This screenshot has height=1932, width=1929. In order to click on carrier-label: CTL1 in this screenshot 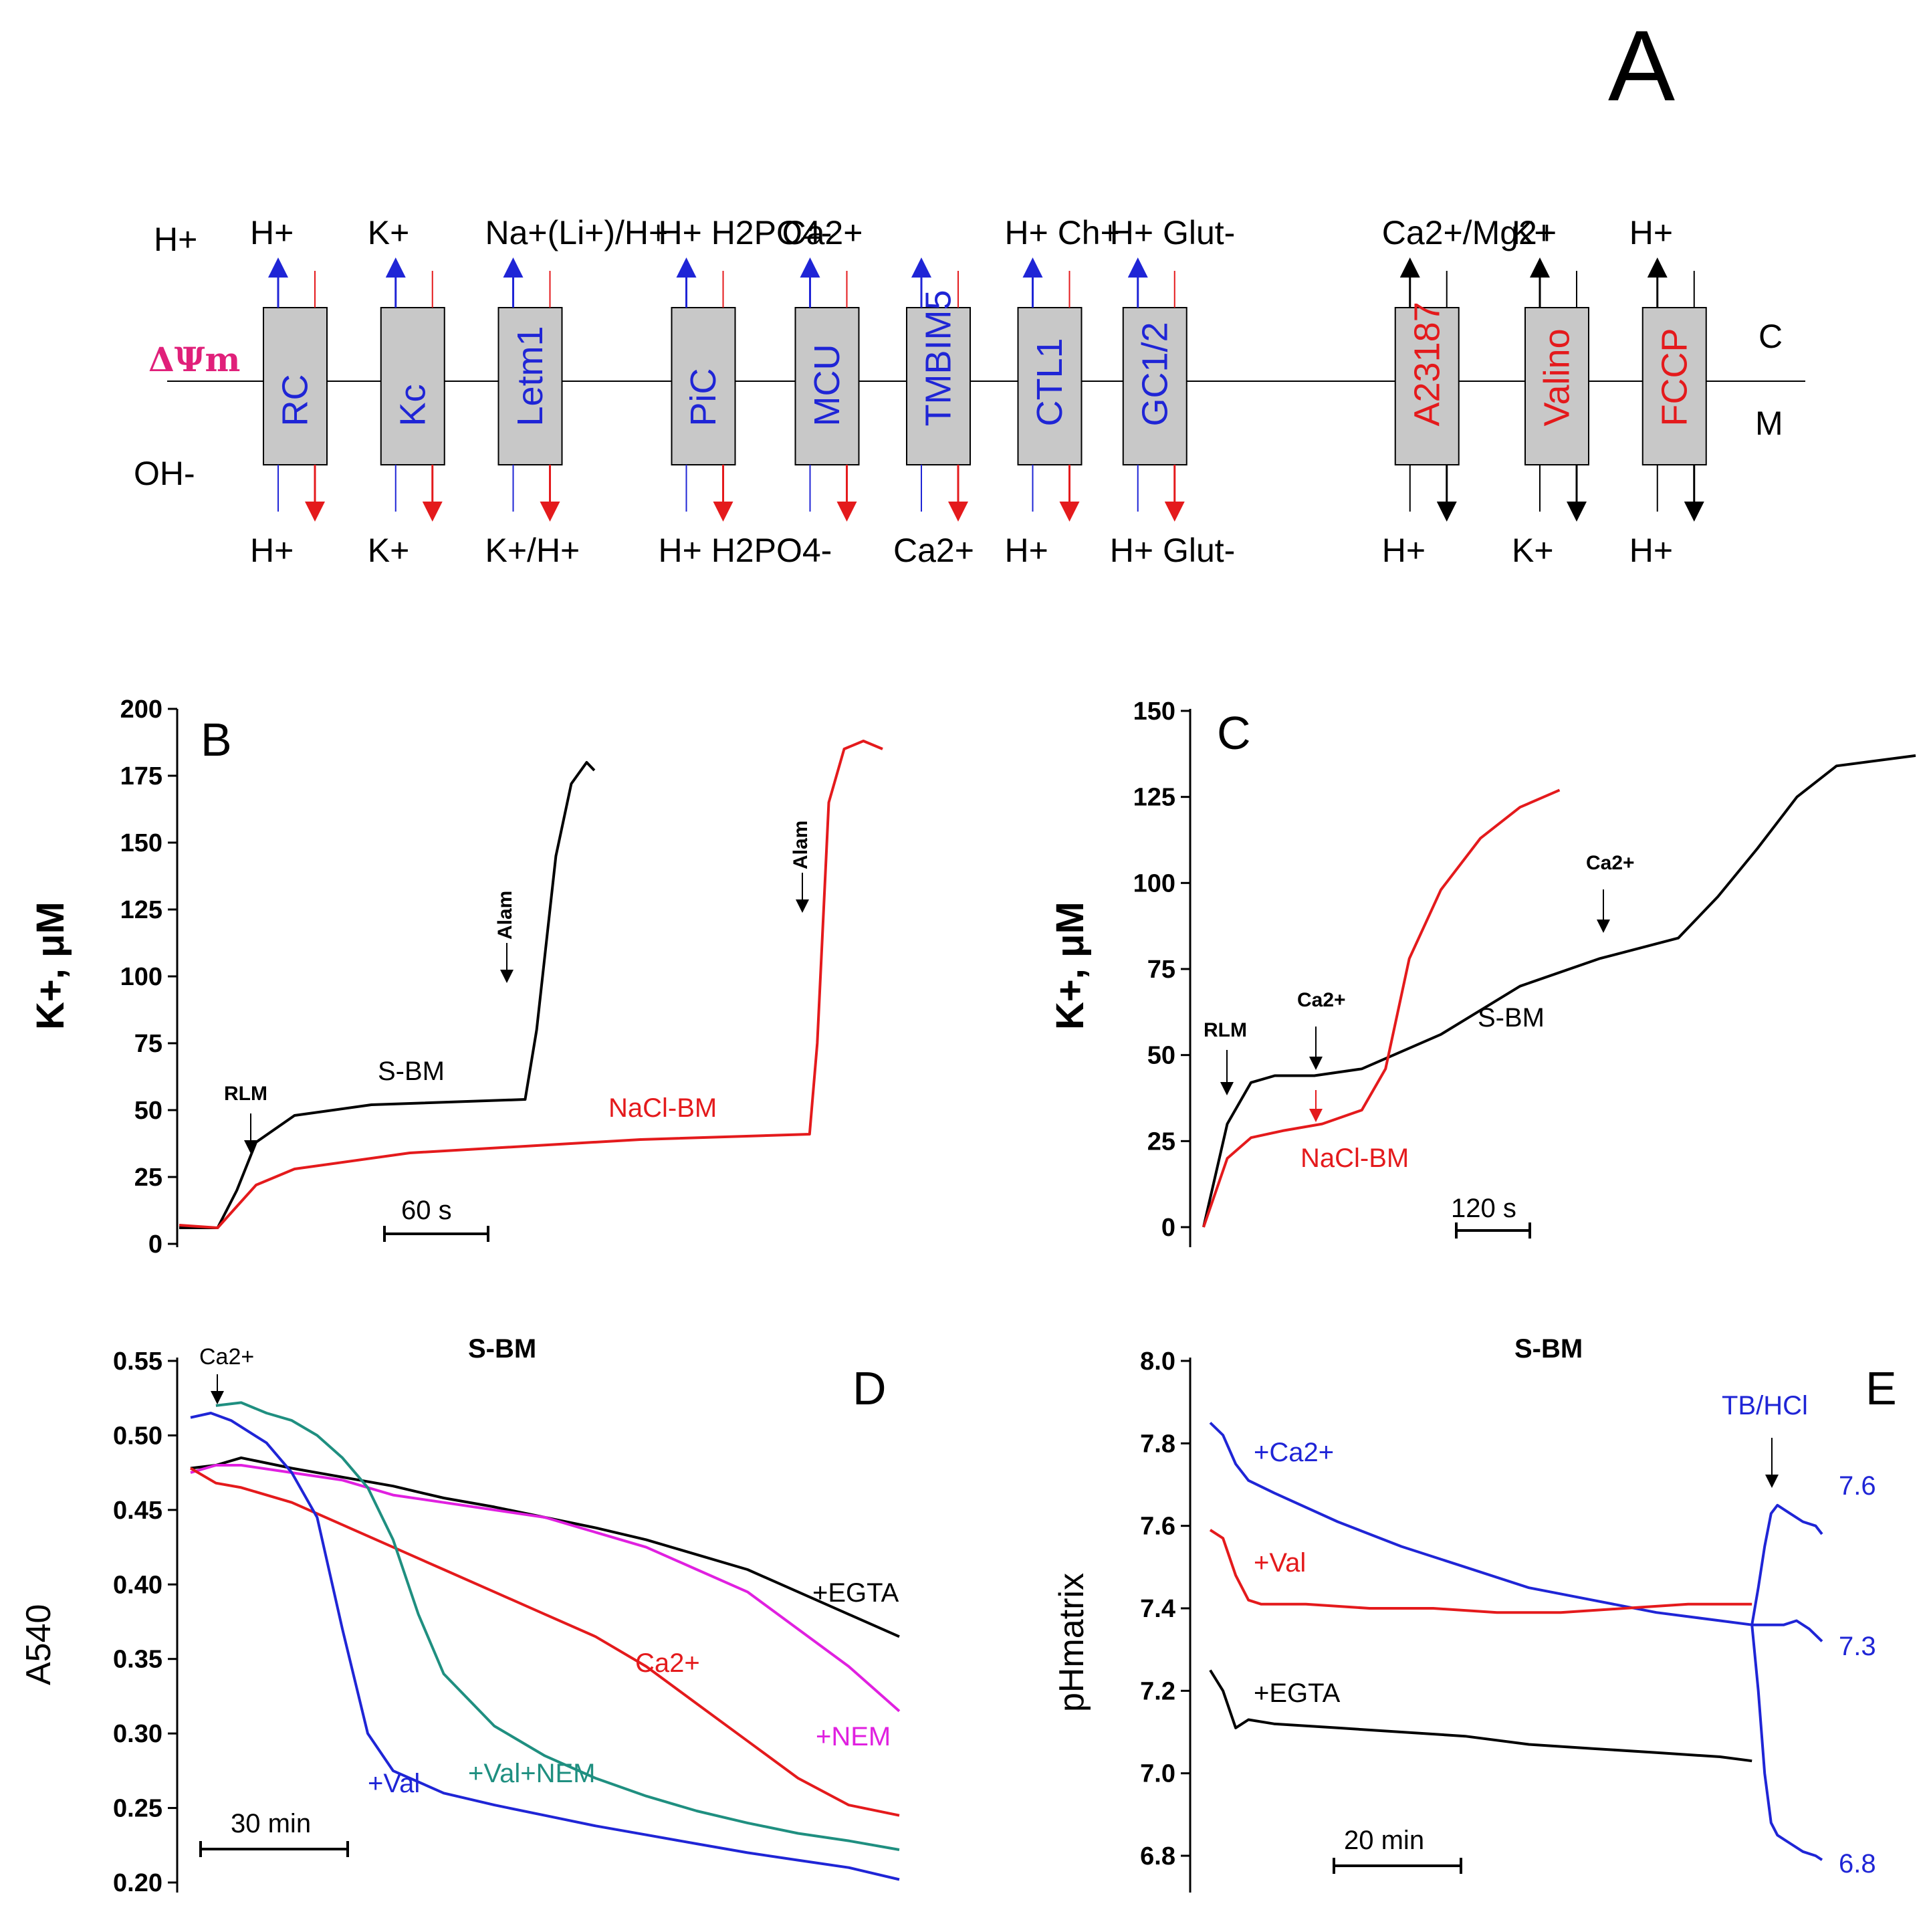, I will do `click(1050, 382)`.